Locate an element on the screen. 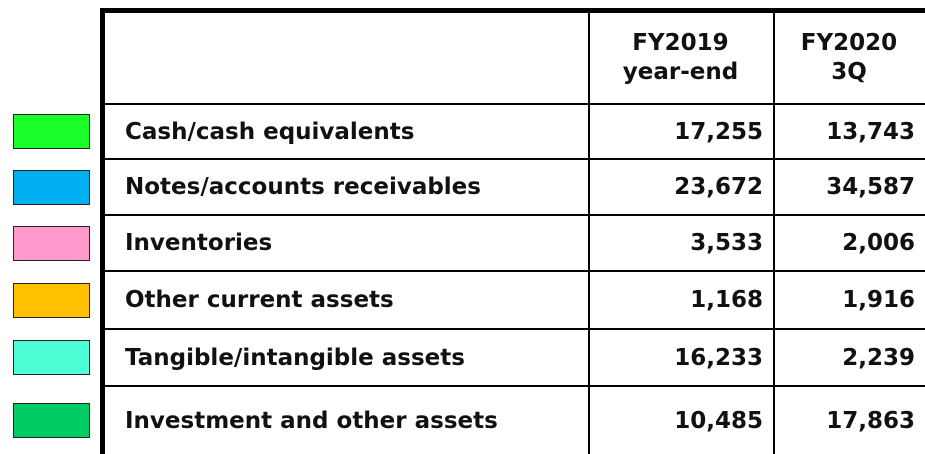 The image size is (925, 454). row-label: Notes/accounts receivables is located at coordinates (303, 187).